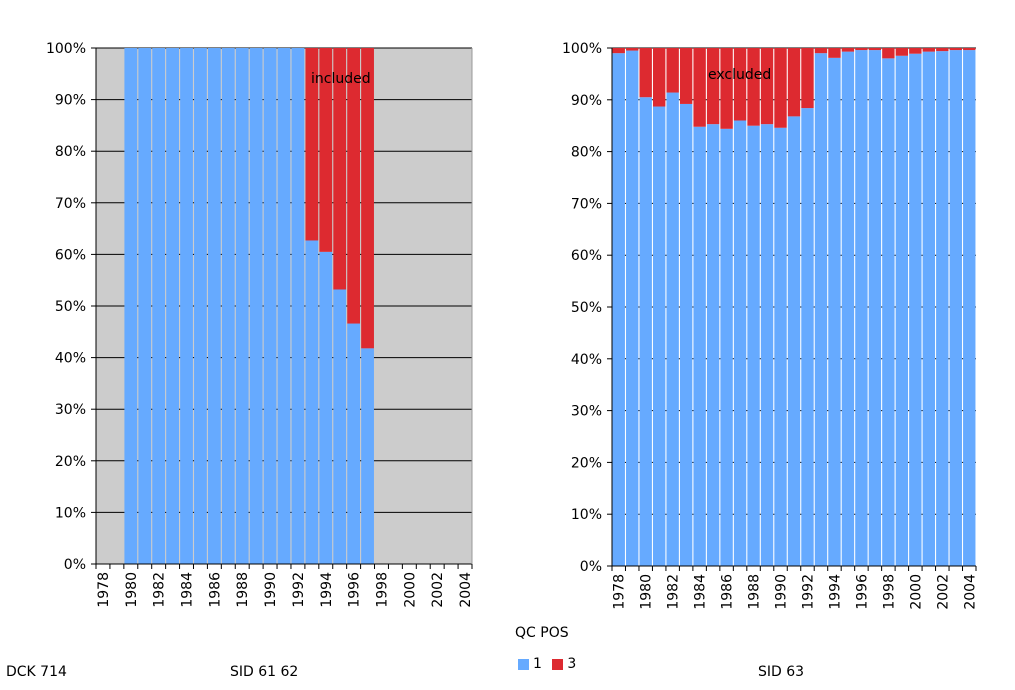 The image size is (1015, 690). What do you see at coordinates (753, 87) in the screenshot?
I see `bar-3-1988` at bounding box center [753, 87].